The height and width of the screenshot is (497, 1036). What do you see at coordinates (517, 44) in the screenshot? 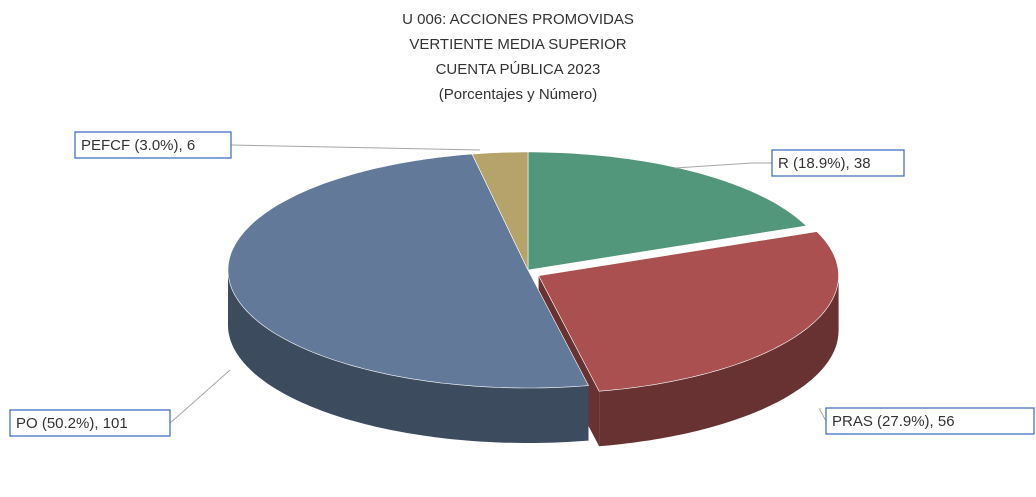
I see `chart-title: VERTIENTE MEDIA SUPERIOR` at bounding box center [517, 44].